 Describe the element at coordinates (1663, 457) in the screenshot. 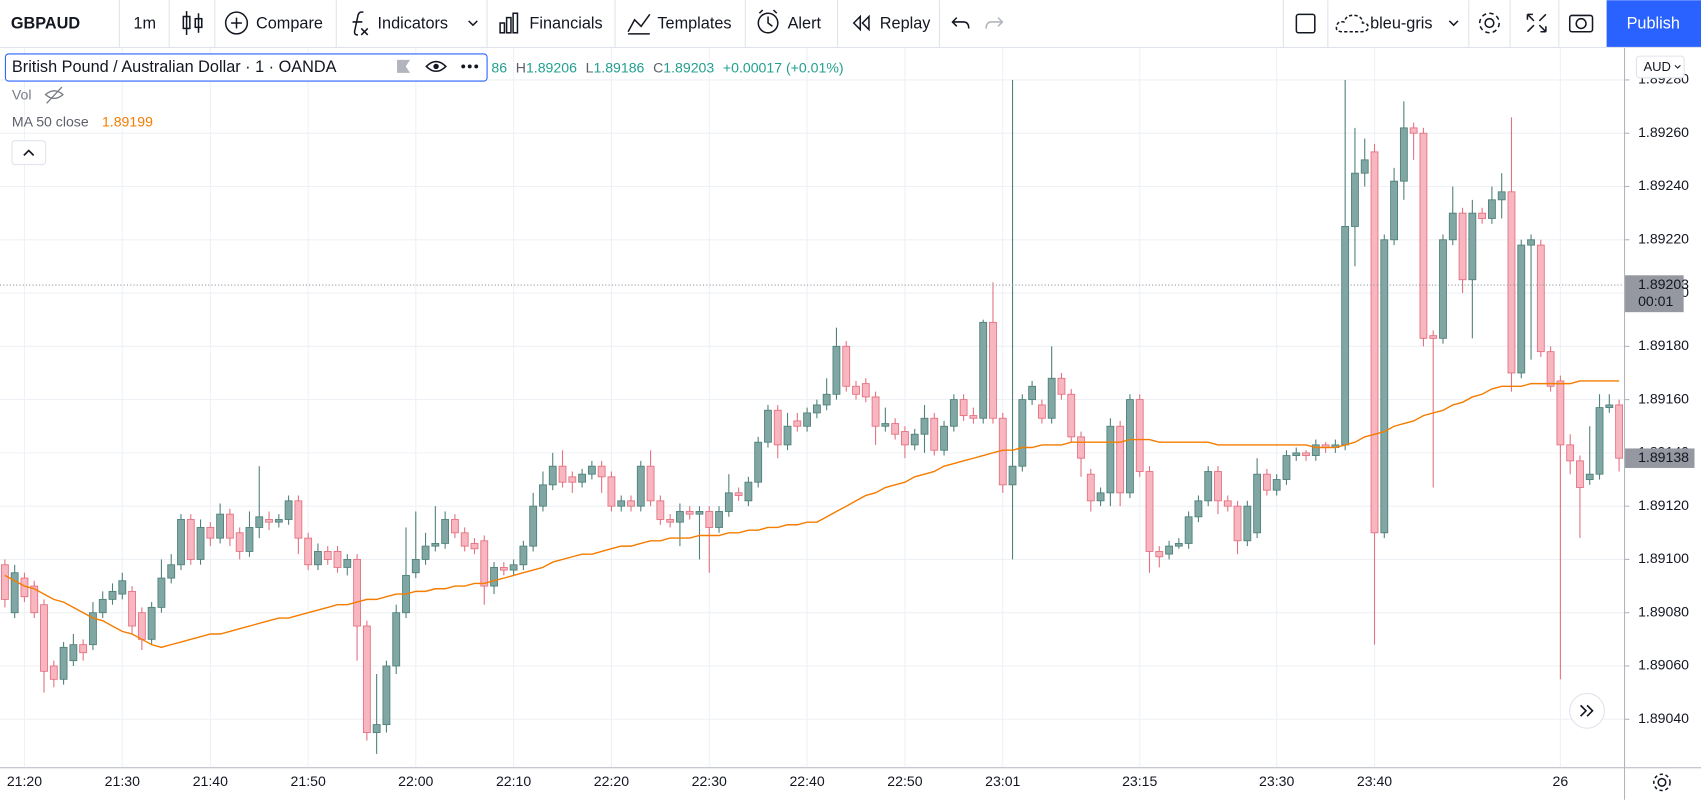

I see `last-price-label: 1.89138` at that location.